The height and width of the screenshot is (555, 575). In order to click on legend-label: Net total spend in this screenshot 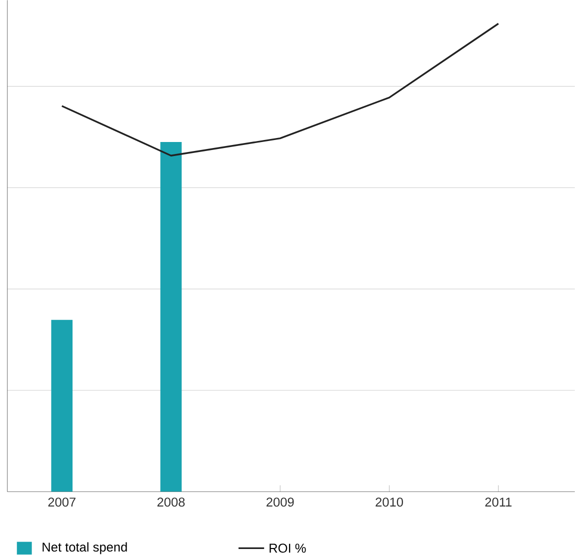, I will do `click(84, 548)`.